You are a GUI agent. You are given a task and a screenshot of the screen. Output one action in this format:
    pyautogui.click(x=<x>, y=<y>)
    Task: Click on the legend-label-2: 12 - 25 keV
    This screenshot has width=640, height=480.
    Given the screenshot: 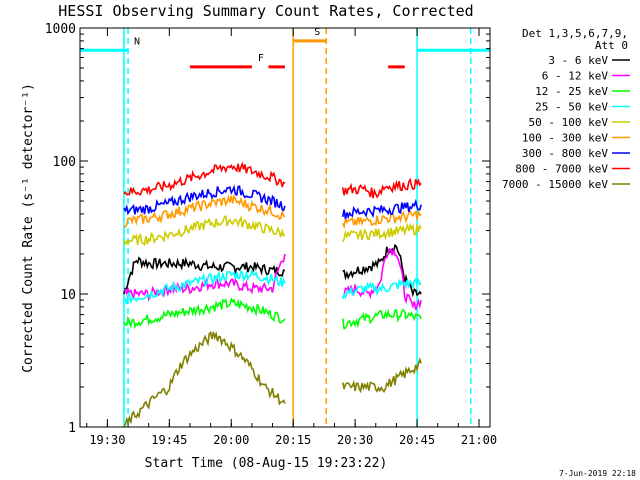 What is the action you would take?
    pyautogui.click(x=571, y=91)
    